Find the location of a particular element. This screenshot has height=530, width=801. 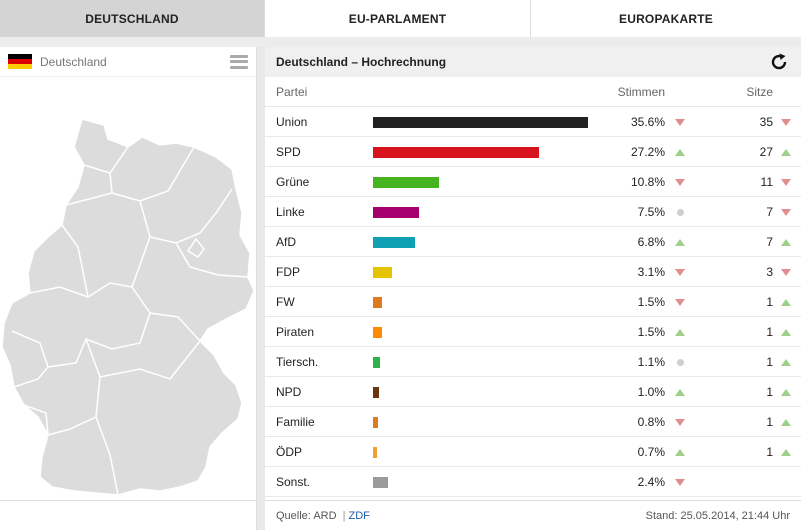

party-name: AfD is located at coordinates (286, 242).